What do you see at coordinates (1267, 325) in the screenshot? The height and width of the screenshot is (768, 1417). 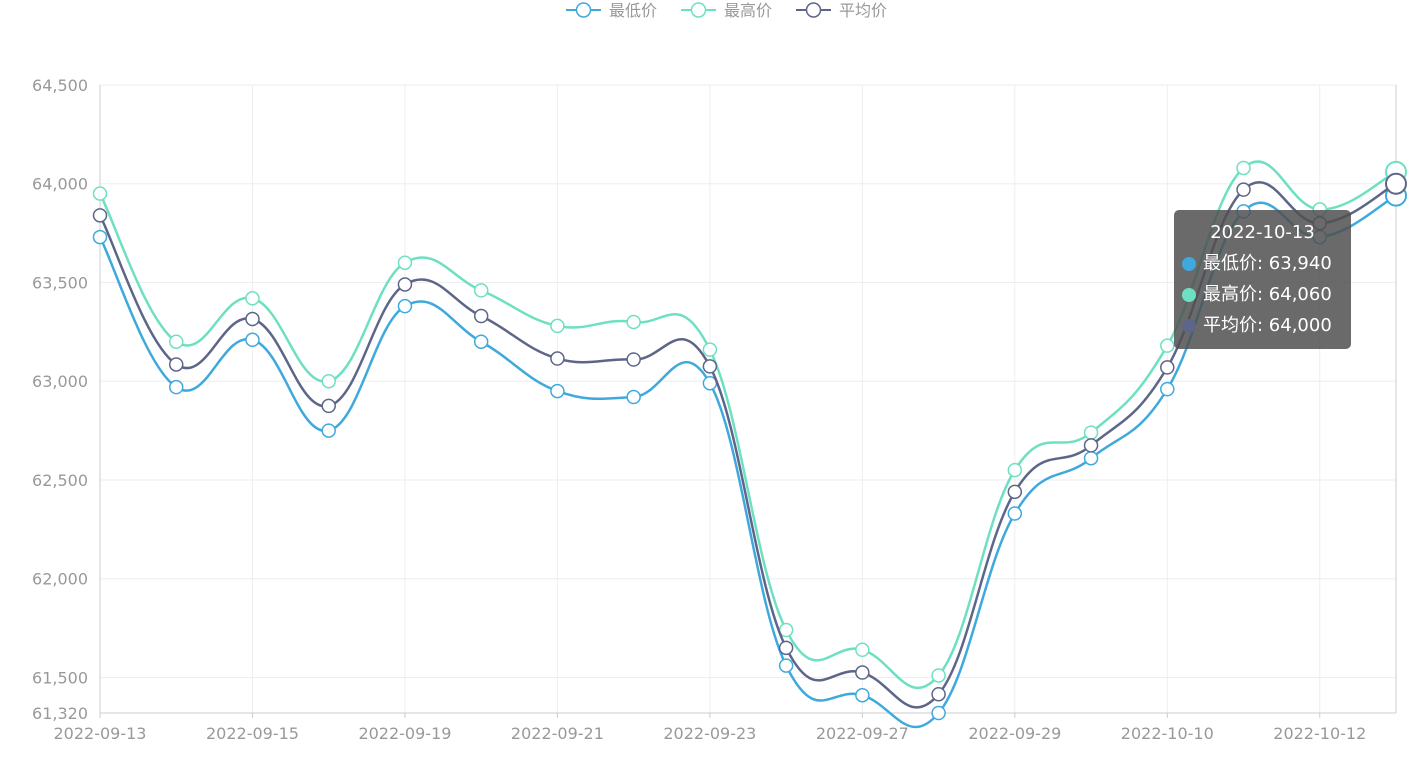 I see `tooltip-label-avg: 平均价: 64,000` at bounding box center [1267, 325].